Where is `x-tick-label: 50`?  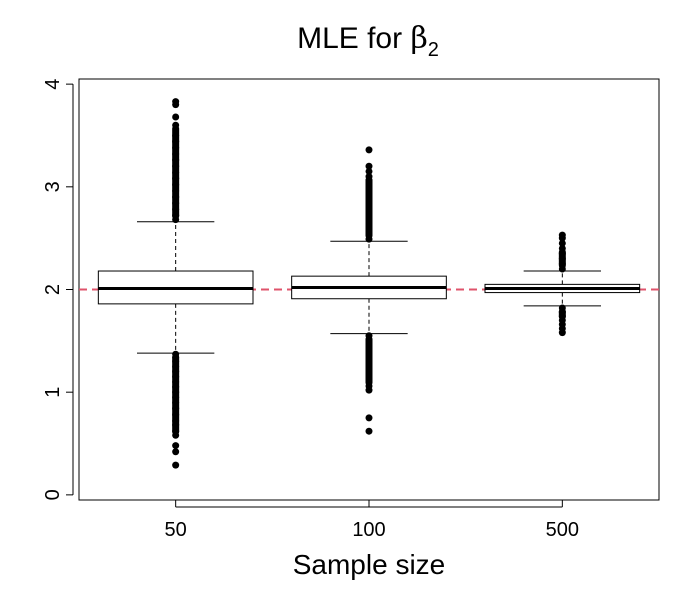 x-tick-label: 50 is located at coordinates (176, 530).